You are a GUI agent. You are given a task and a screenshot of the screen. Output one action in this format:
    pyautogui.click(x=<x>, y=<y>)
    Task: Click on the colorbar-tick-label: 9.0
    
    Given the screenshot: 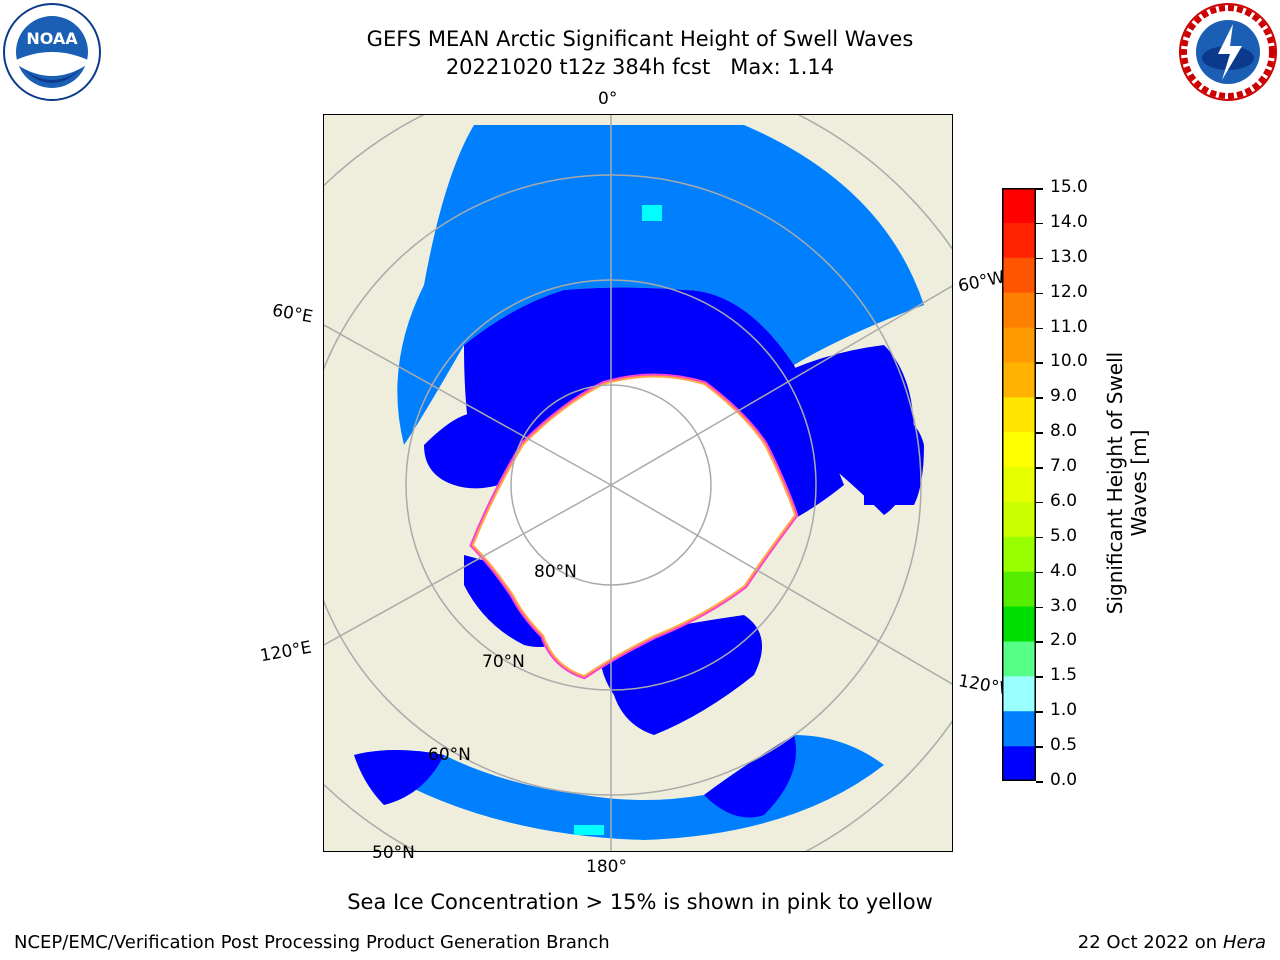 What is the action you would take?
    pyautogui.click(x=1064, y=396)
    